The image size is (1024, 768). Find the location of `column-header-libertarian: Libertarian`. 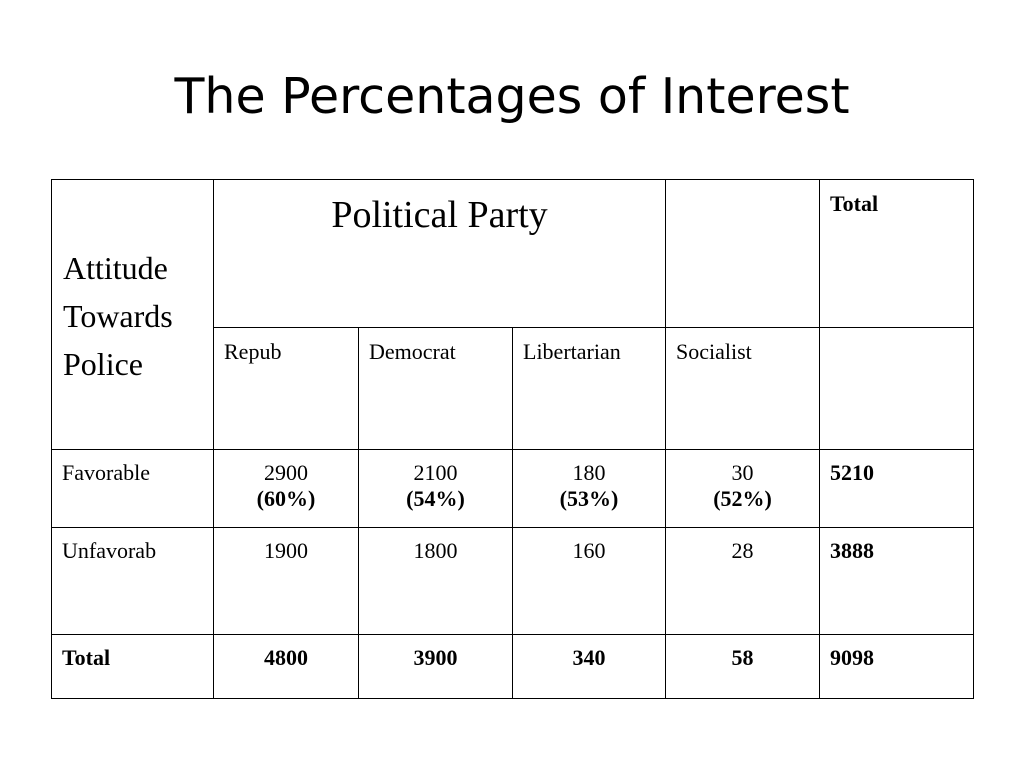

column-header-libertarian: Libertarian is located at coordinates (589, 388).